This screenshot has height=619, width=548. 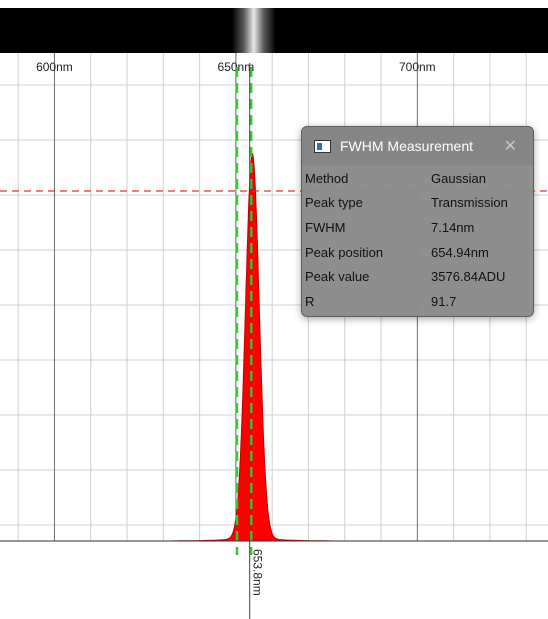 What do you see at coordinates (468, 277) in the screenshot?
I see `fwhm-row-value: 3576.84ADU` at bounding box center [468, 277].